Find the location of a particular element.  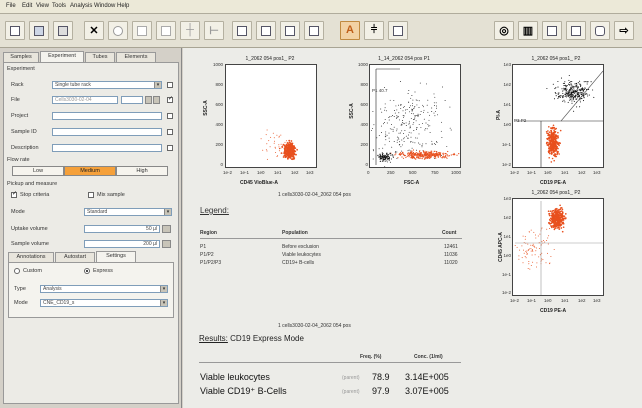

settings-button is located at coordinates (600, 30).